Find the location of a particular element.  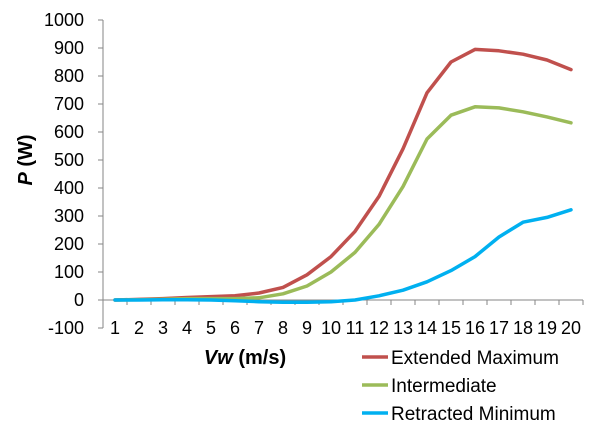

x-tick-label: 17 is located at coordinates (499, 328).